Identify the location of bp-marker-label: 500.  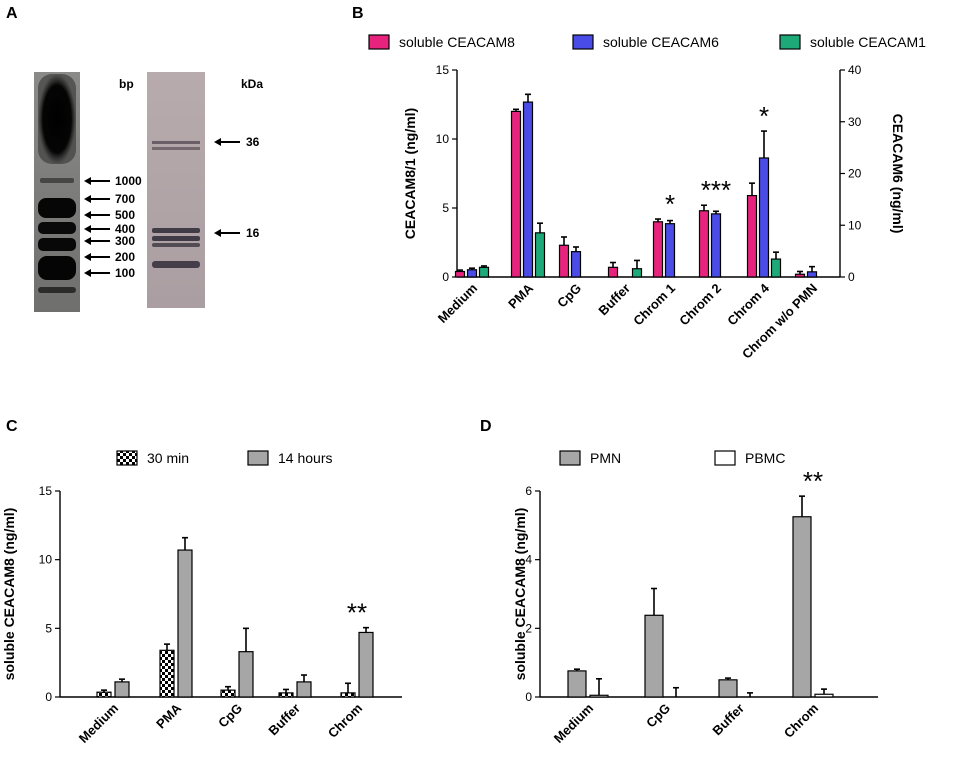
(125, 215).